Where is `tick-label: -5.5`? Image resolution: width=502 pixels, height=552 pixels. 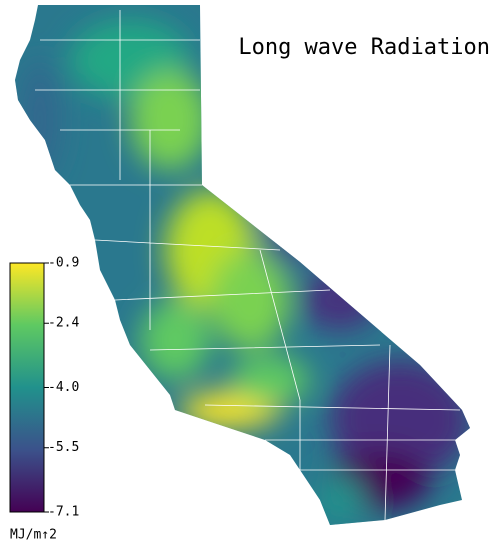
tick-label: -5.5 is located at coordinates (63, 447).